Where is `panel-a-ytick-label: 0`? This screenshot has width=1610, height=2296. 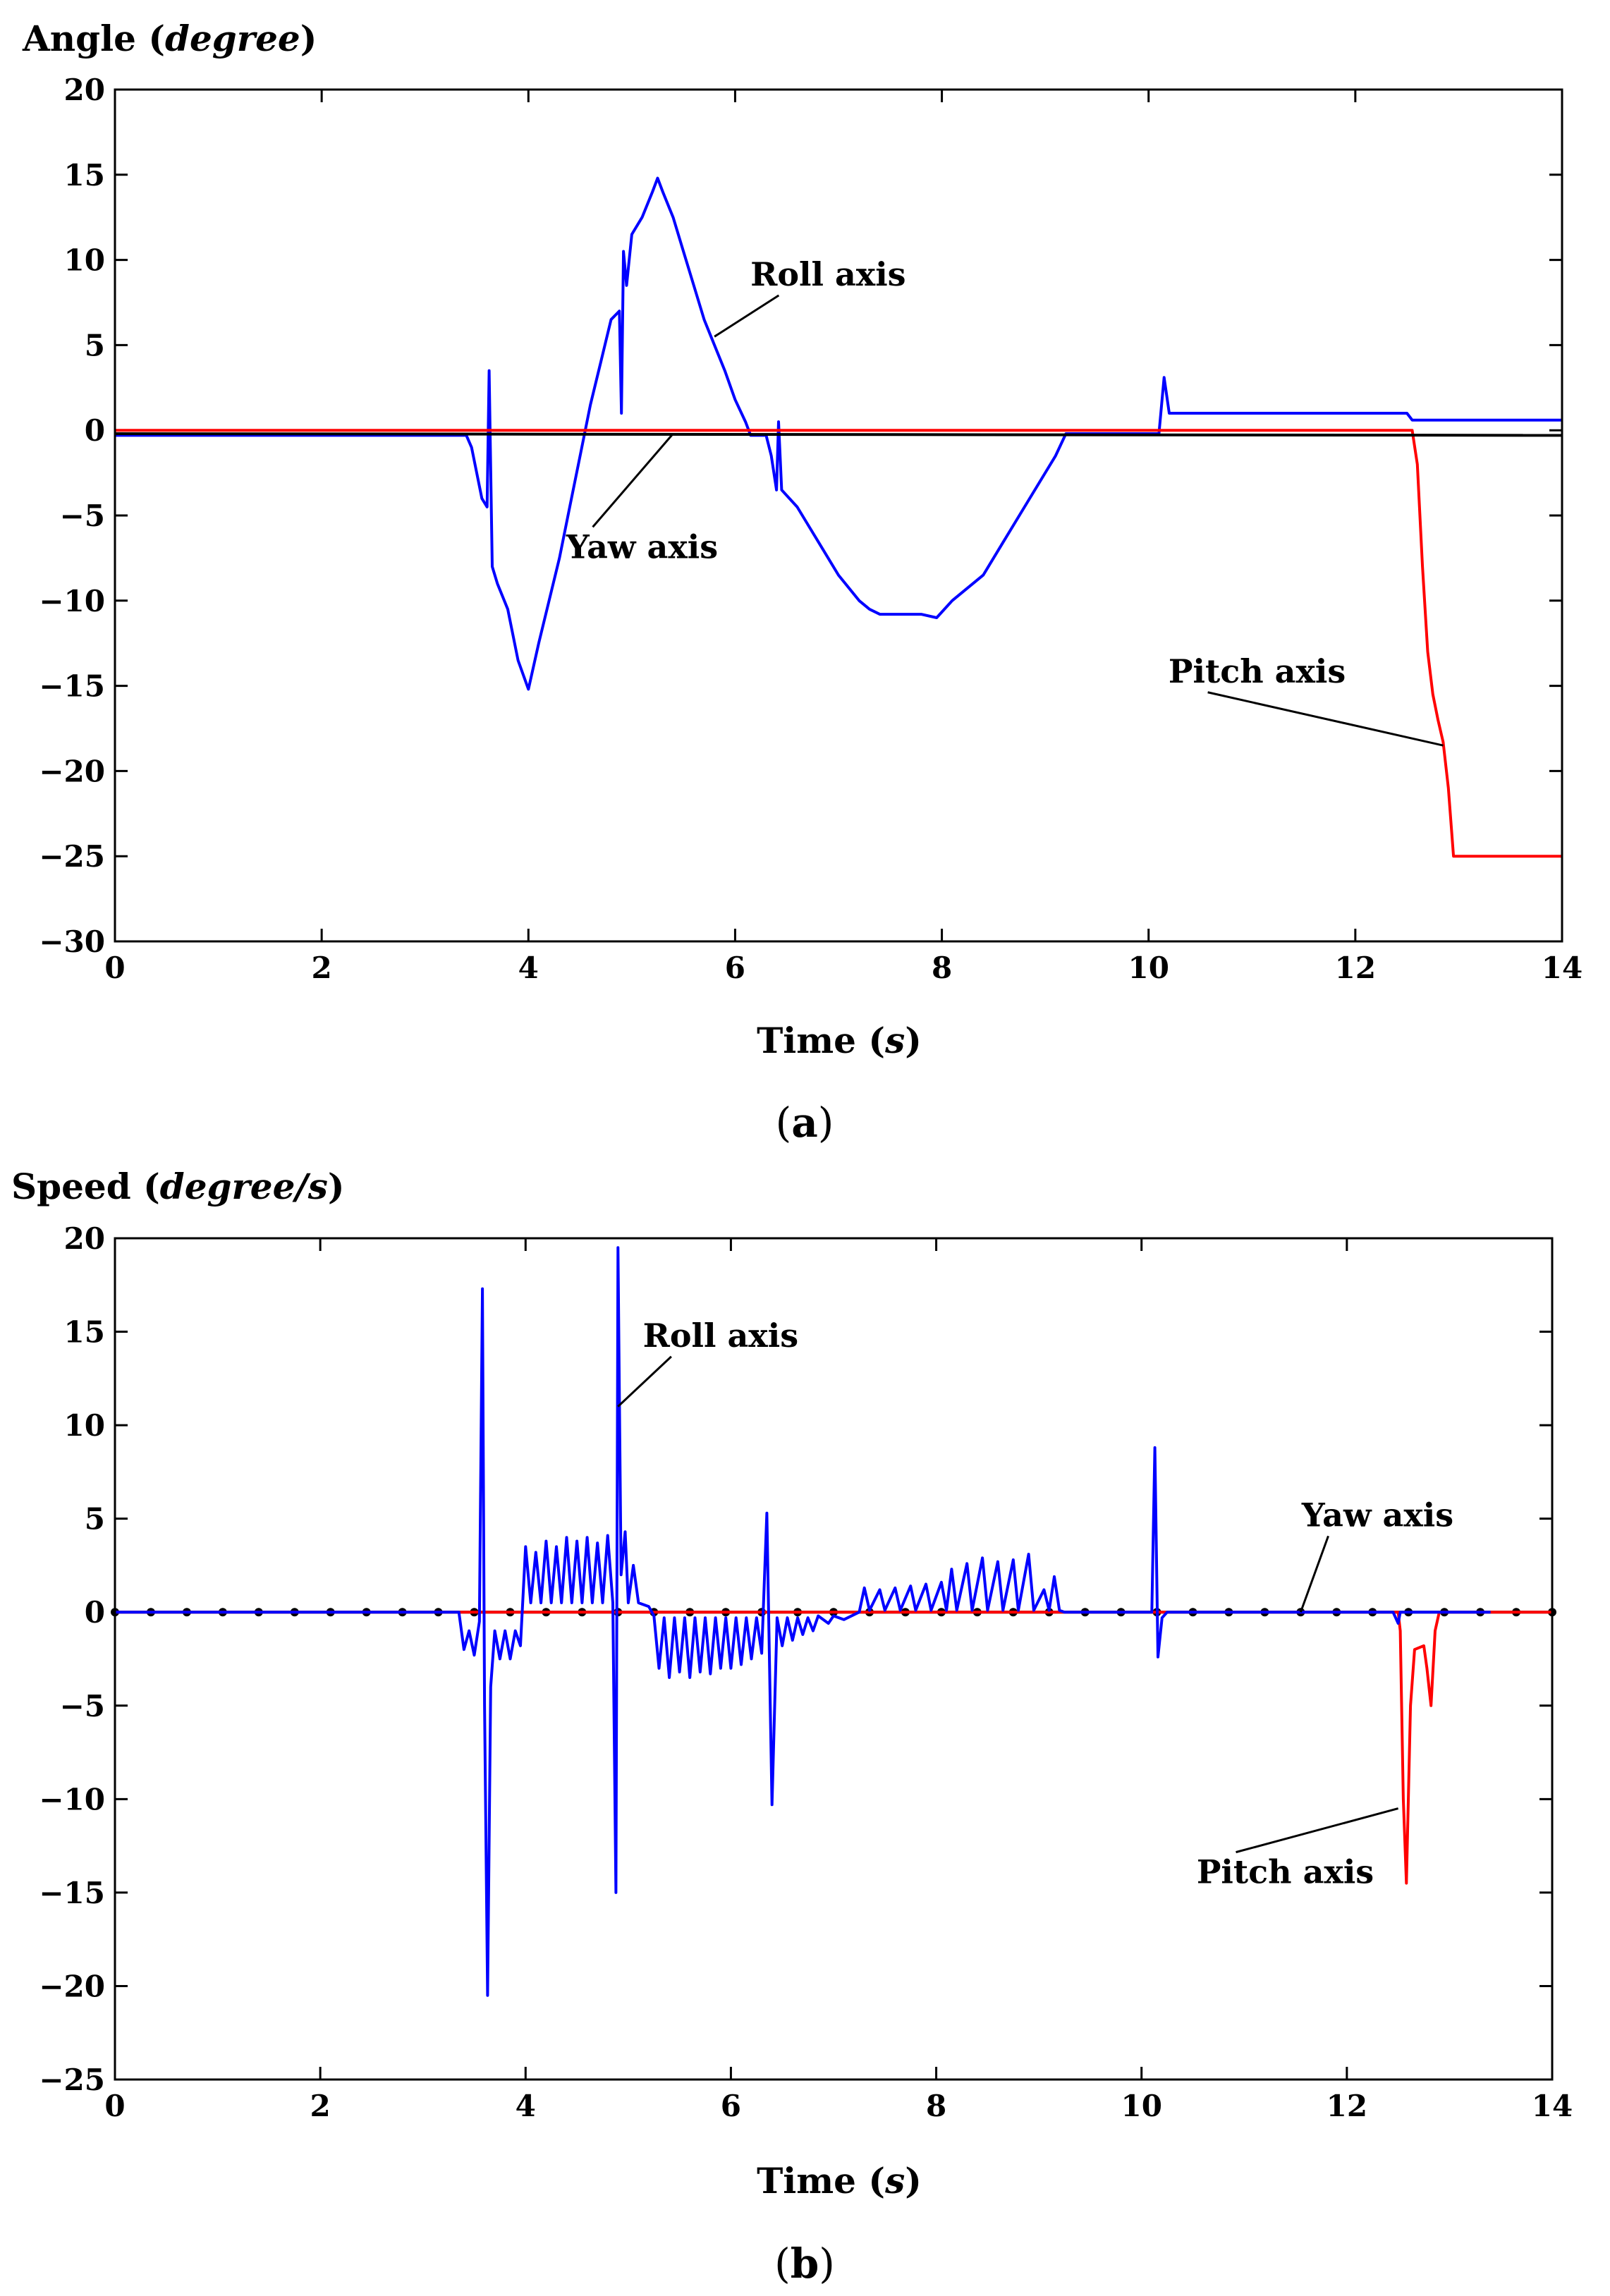 panel-a-ytick-label: 0 is located at coordinates (95, 430).